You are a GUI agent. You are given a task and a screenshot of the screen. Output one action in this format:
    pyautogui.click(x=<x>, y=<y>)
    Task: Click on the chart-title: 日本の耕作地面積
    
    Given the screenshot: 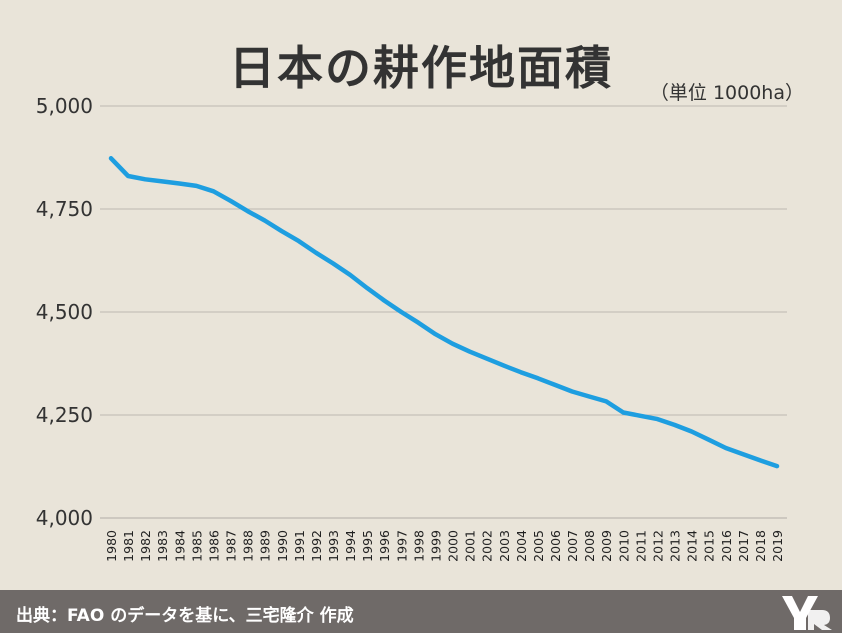 What is the action you would take?
    pyautogui.click(x=421, y=68)
    